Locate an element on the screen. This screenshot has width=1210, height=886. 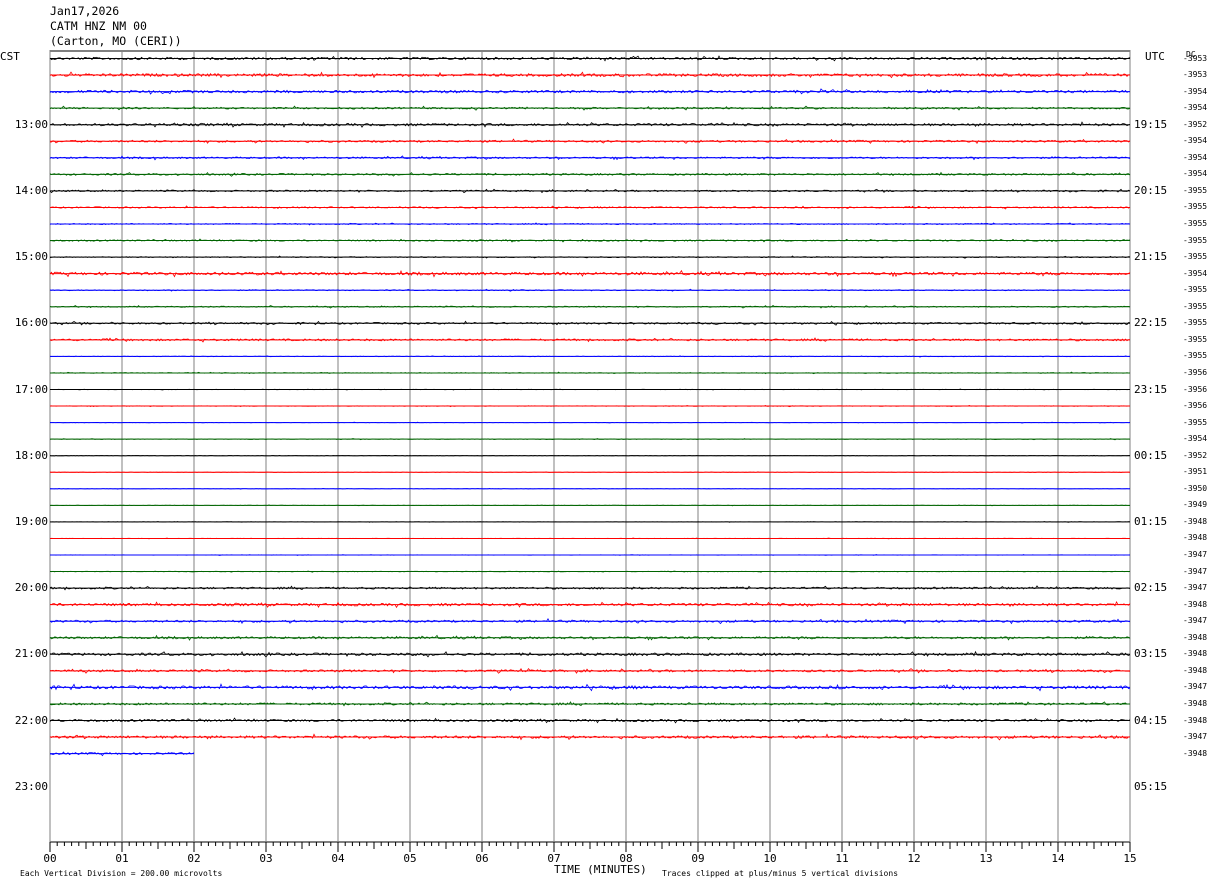
left-timezone-label: CST is located at coordinates (10, 56).